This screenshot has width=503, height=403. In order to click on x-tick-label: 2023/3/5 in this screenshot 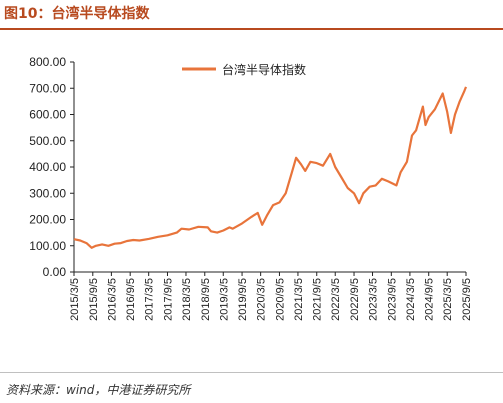, I will do `click(374, 299)`.